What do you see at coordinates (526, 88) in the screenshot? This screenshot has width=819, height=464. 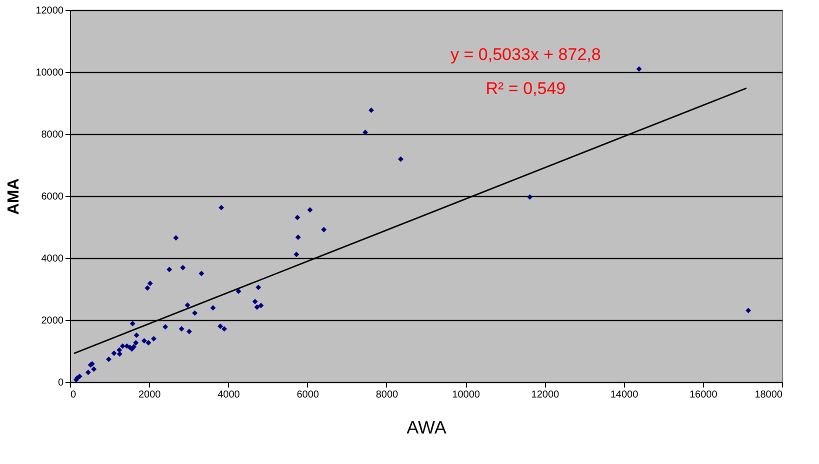 I see `annotation: R² = 0,549` at bounding box center [526, 88].